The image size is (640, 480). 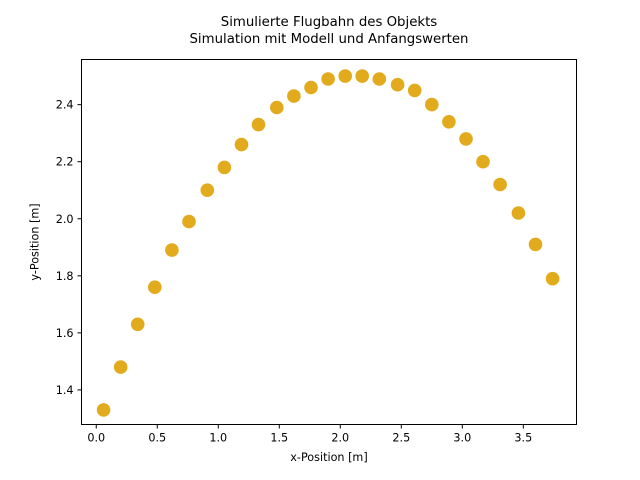 I want to click on x-tick-label: 2.0, so click(x=340, y=438).